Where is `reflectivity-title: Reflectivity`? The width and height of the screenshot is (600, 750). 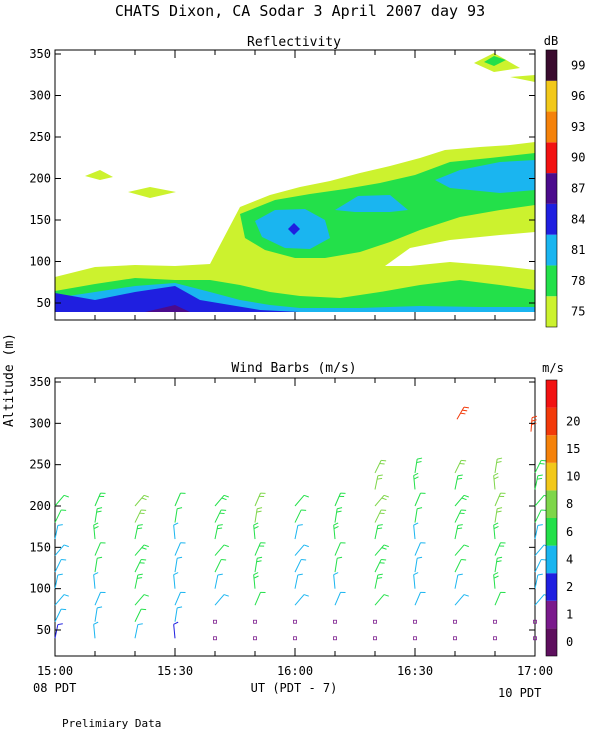
reflectivity-title: Reflectivity is located at coordinates (294, 42).